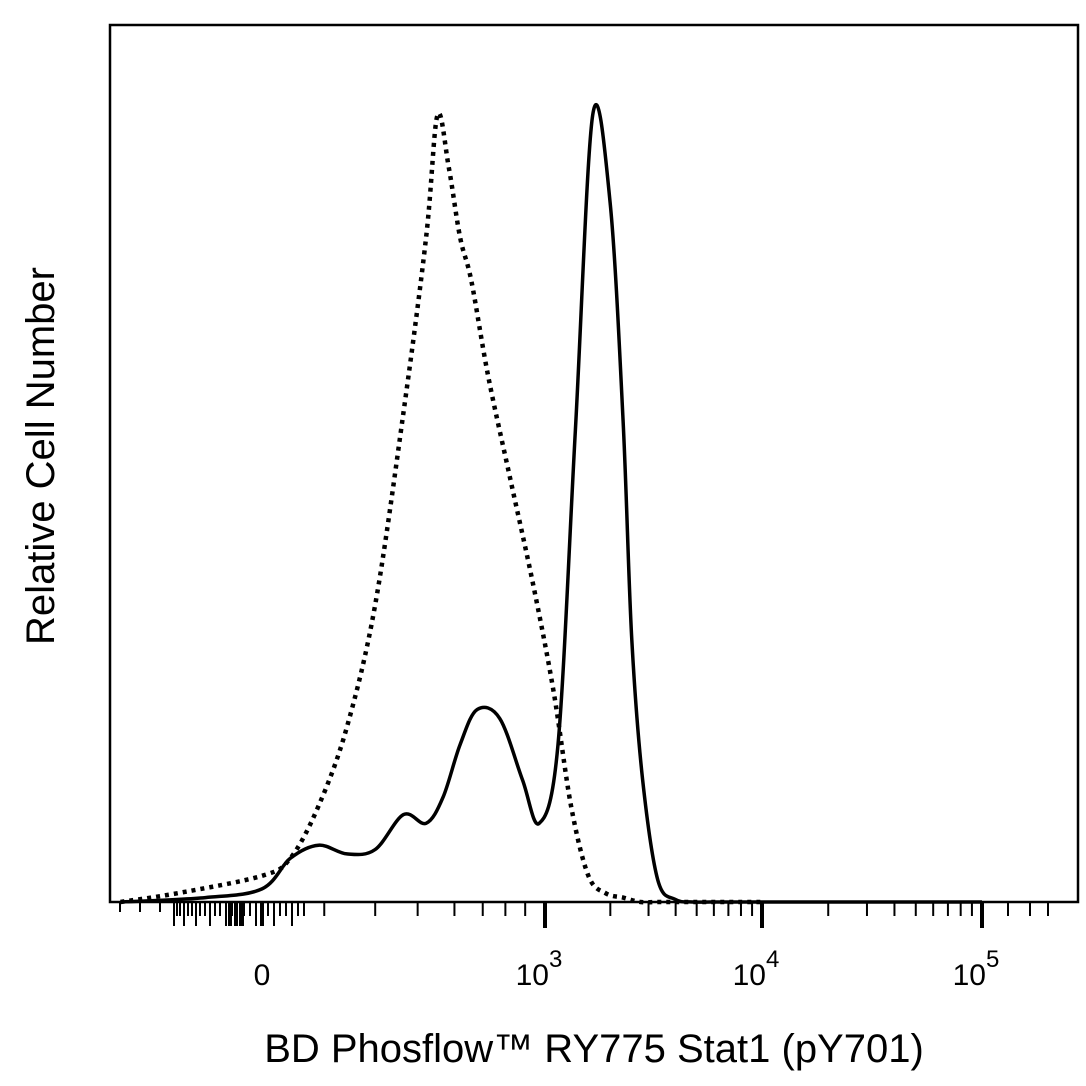 Image resolution: width=1086 pixels, height=1086 pixels. Describe the element at coordinates (539, 969) in the screenshot. I see `x-tick-label: 10³` at that location.